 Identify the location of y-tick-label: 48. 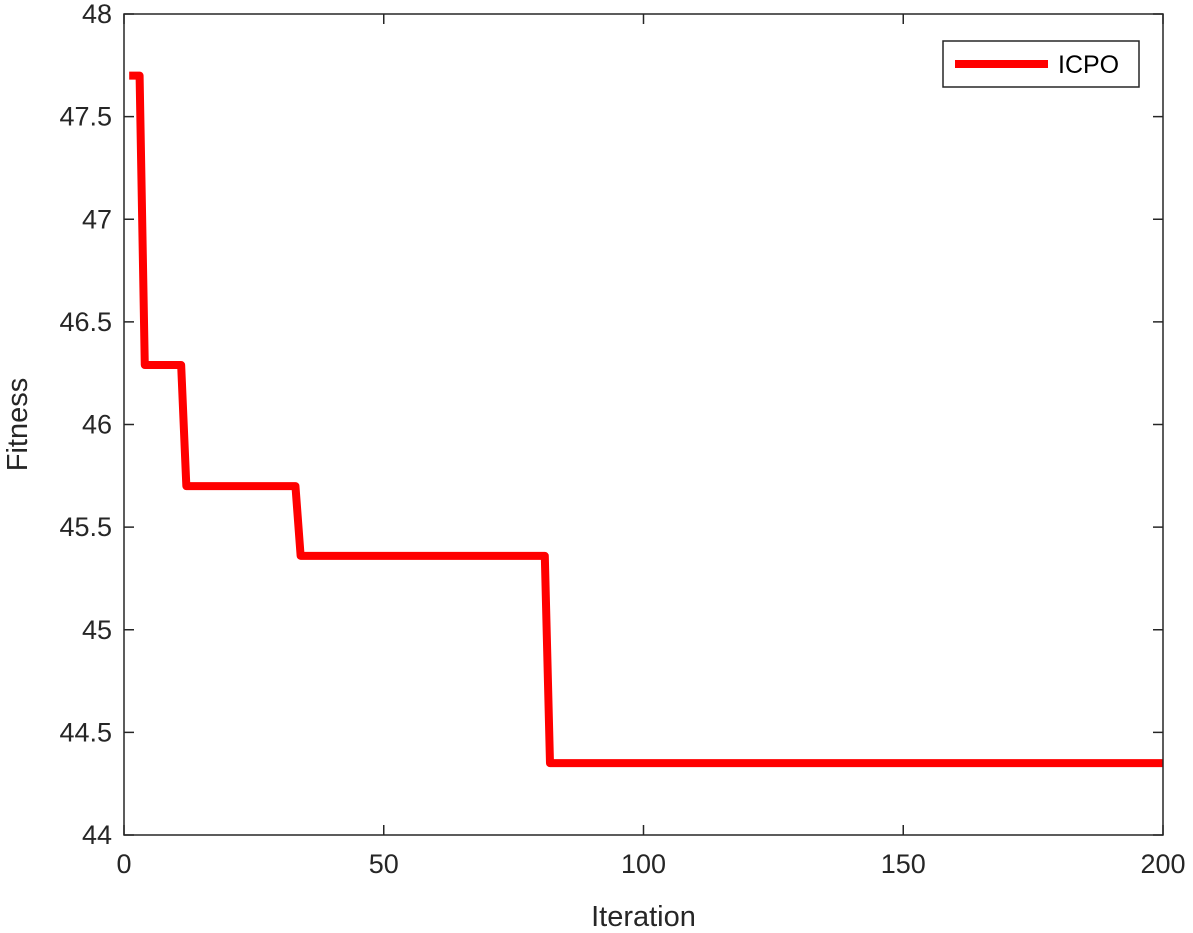
(97, 14).